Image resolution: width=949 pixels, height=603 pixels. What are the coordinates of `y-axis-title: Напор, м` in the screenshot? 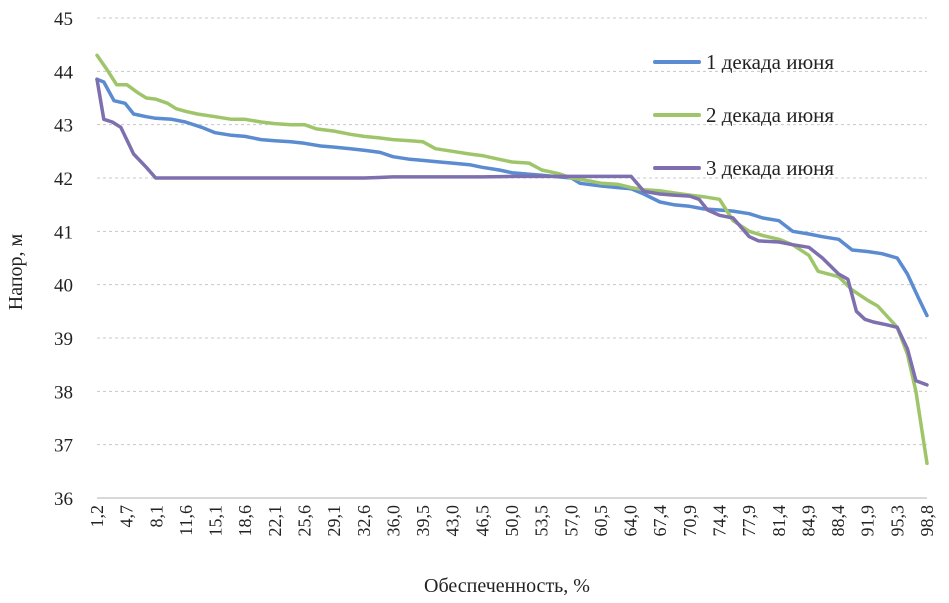 It's located at (16, 271).